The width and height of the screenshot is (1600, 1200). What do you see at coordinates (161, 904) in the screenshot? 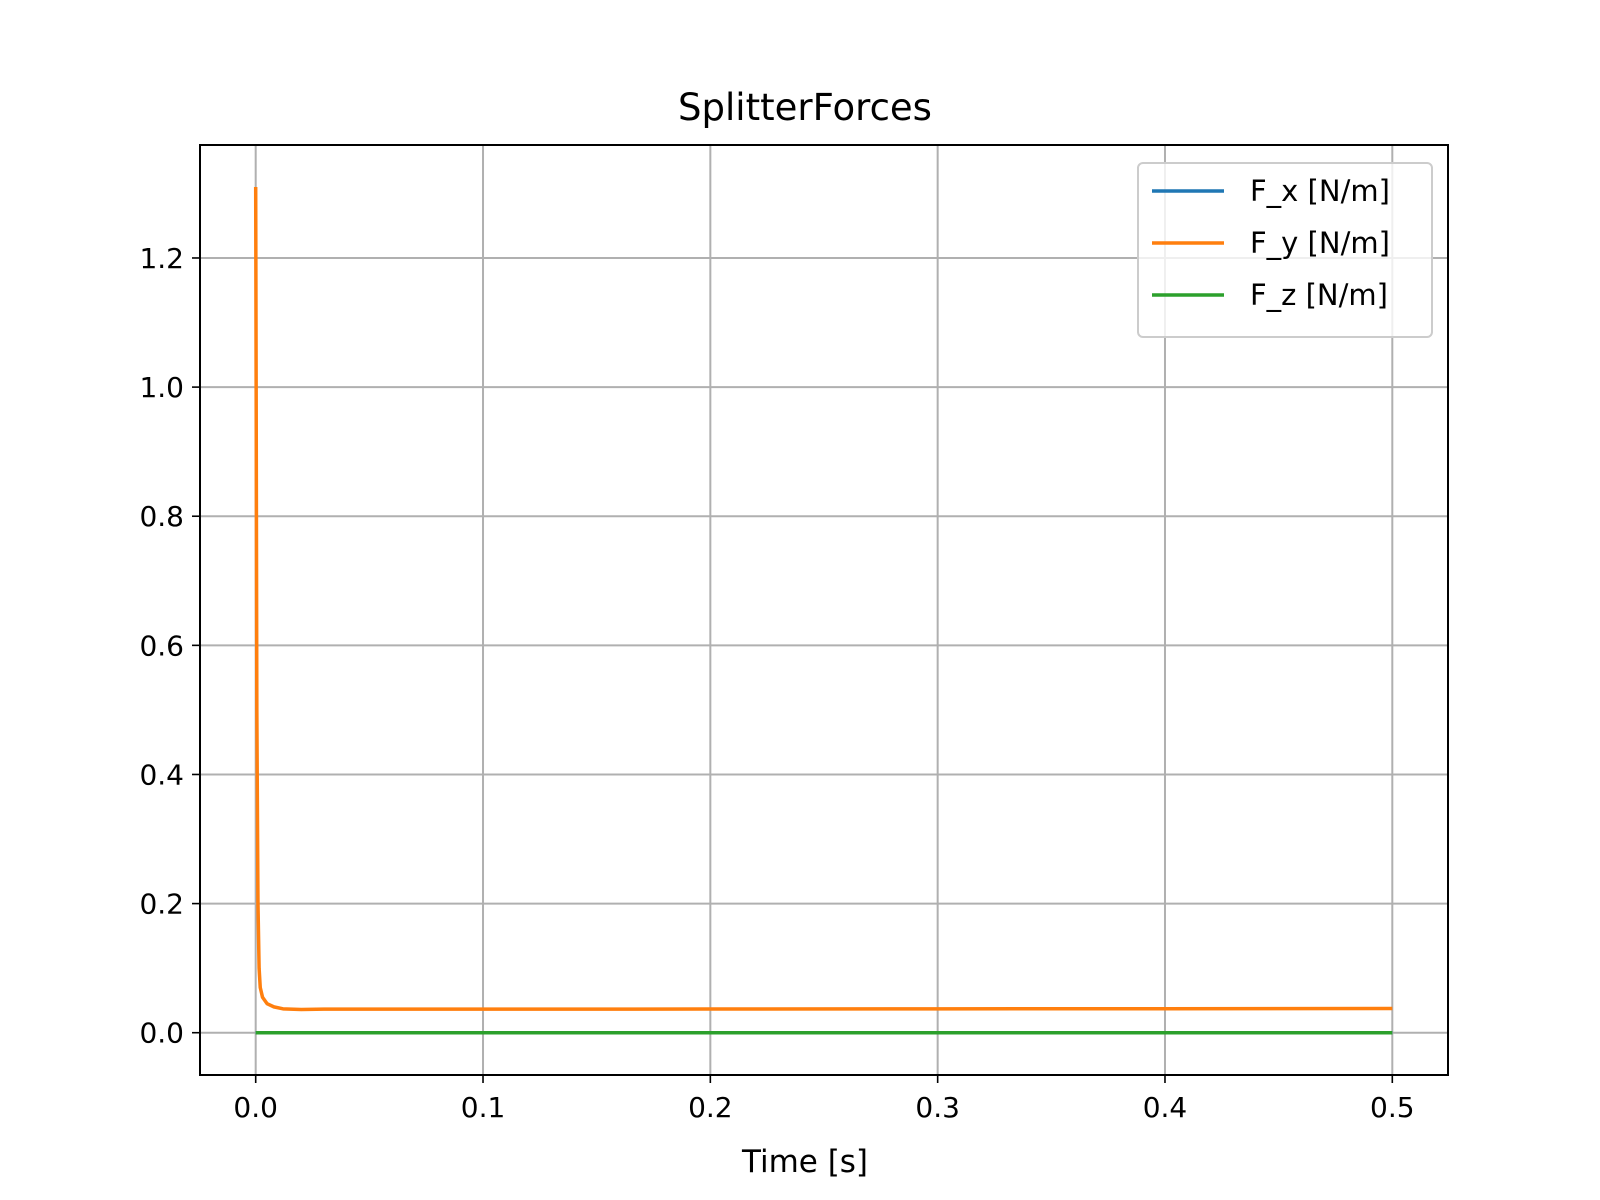
I see `y-tick-label: 0.2` at bounding box center [161, 904].